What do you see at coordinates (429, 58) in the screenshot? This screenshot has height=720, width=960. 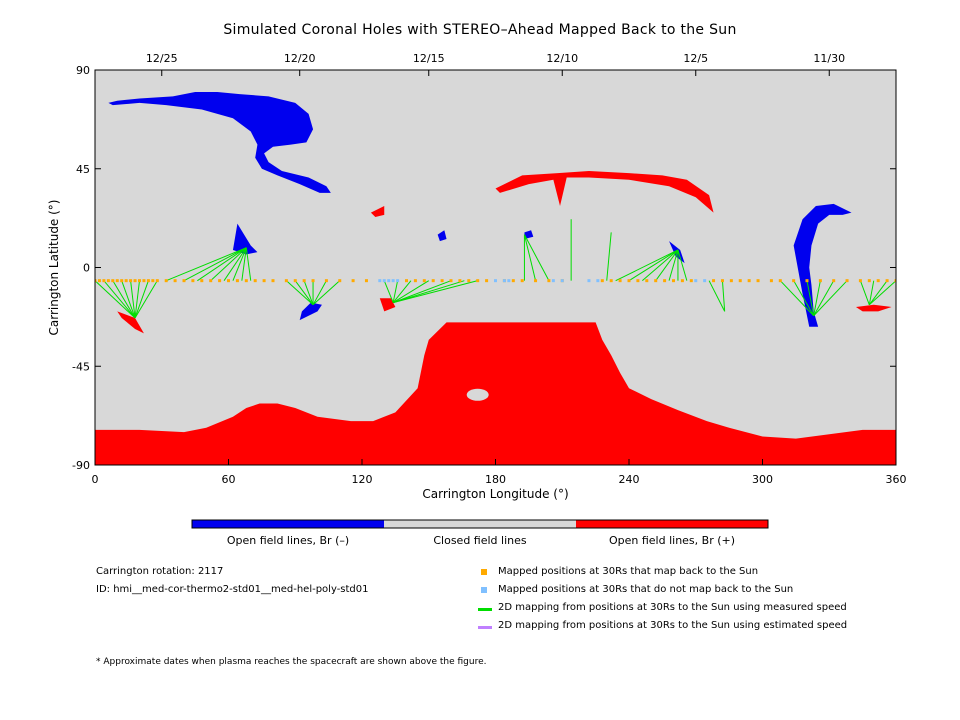 I see `top-date-label: 12/15` at bounding box center [429, 58].